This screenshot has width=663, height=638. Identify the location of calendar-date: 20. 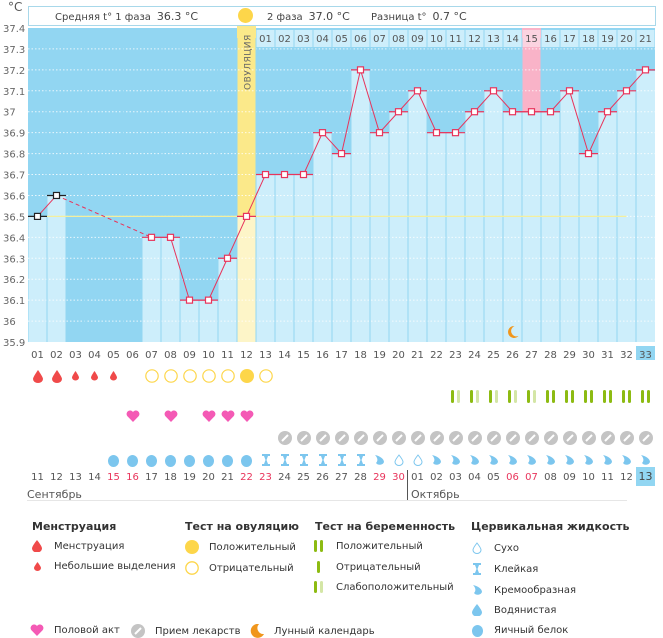
(208, 477).